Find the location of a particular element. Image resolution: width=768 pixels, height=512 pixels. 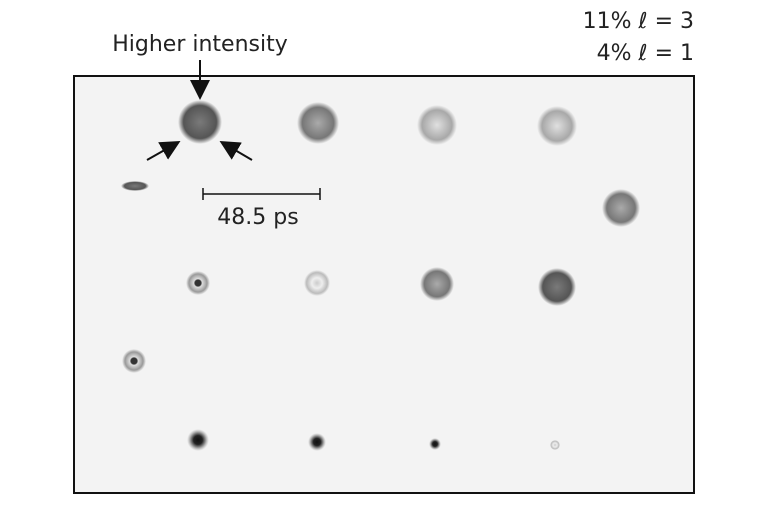

scale-bar is located at coordinates (261, 194).